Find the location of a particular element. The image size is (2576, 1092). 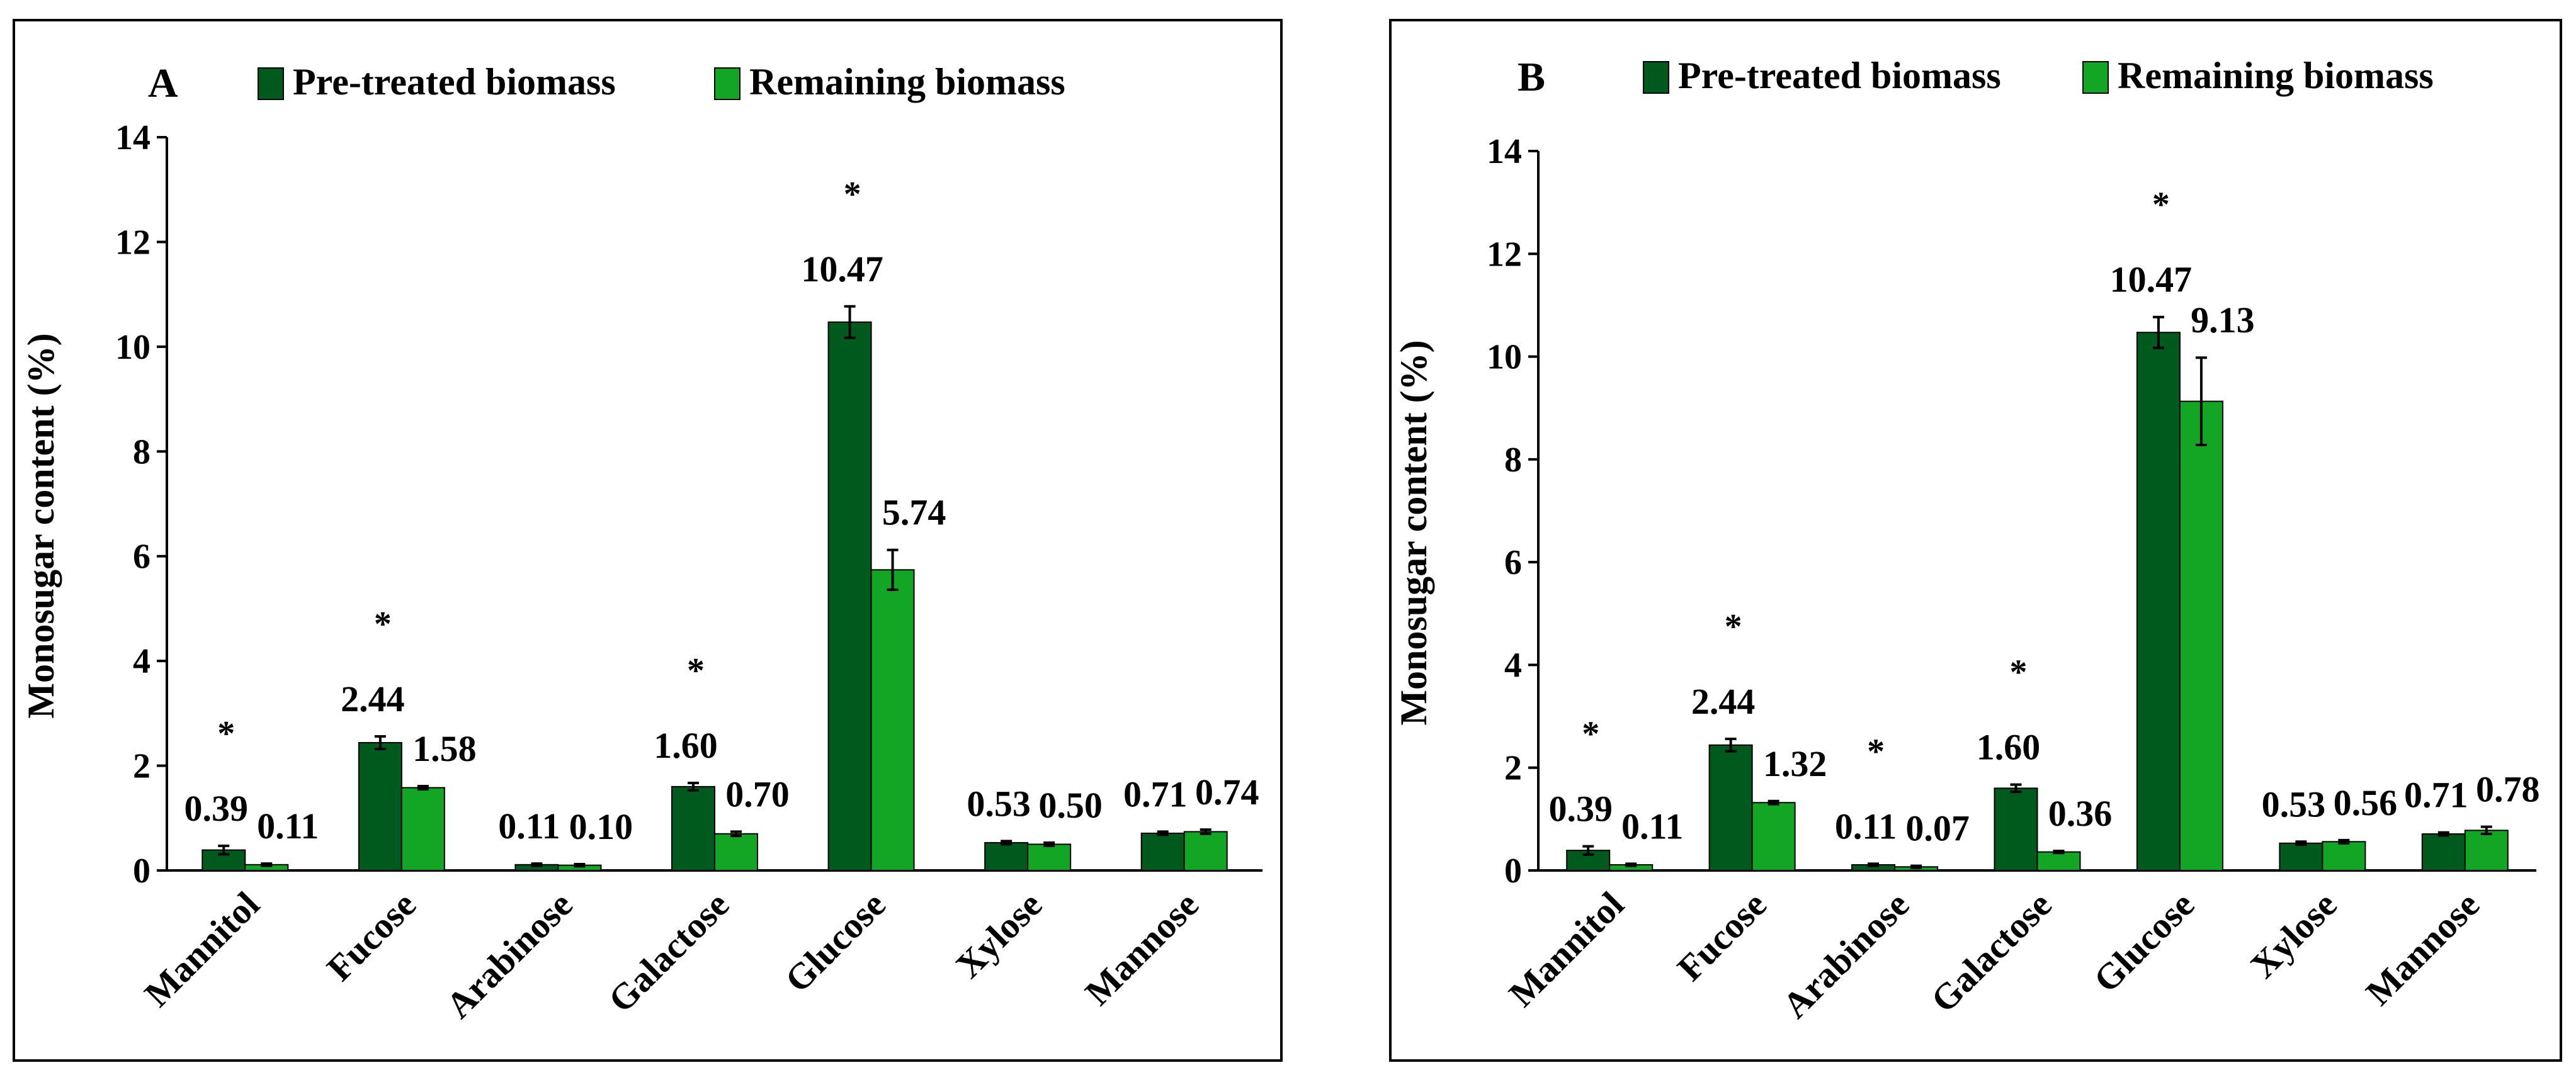

legend-label: Remaining biomass is located at coordinates (907, 82).